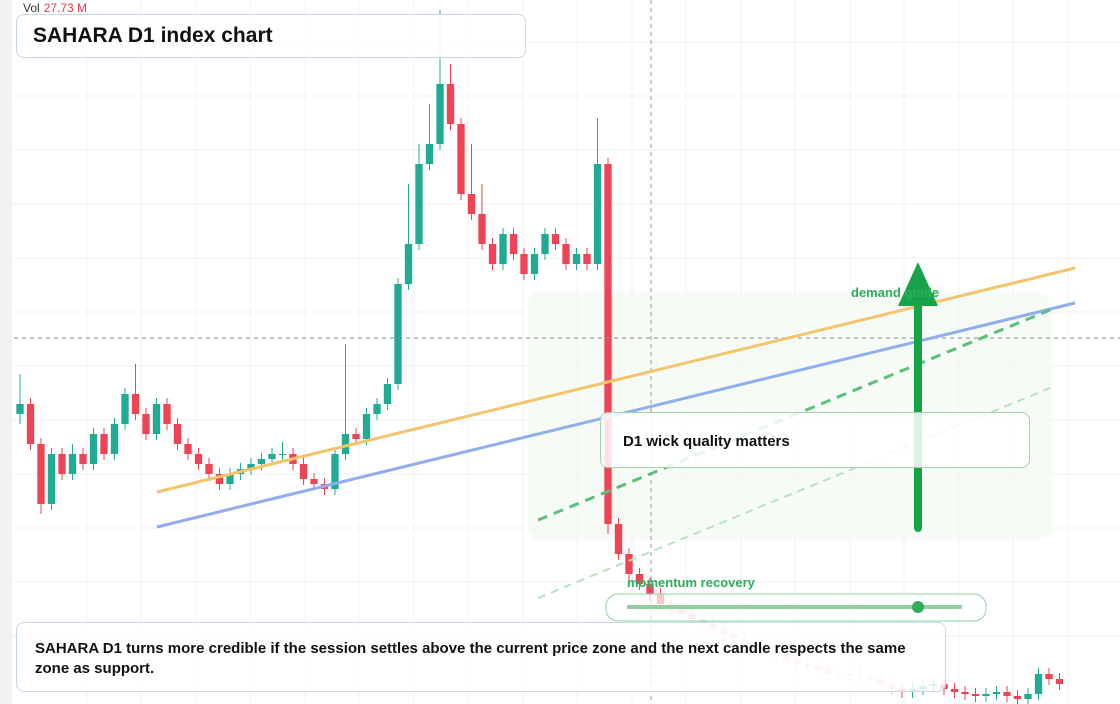 The height and width of the screenshot is (704, 1120). I want to click on volume-legend: Vol 27.73 M, so click(55, 8).